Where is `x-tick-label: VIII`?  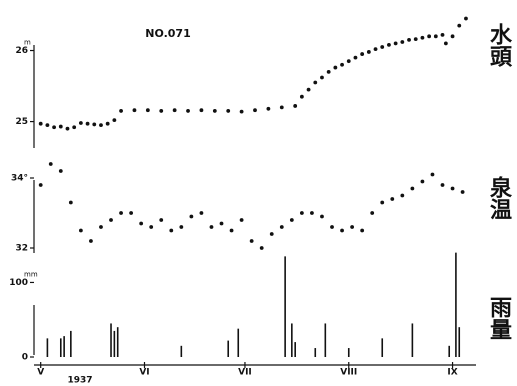
x-tick-label: VIII is located at coordinates (348, 373).